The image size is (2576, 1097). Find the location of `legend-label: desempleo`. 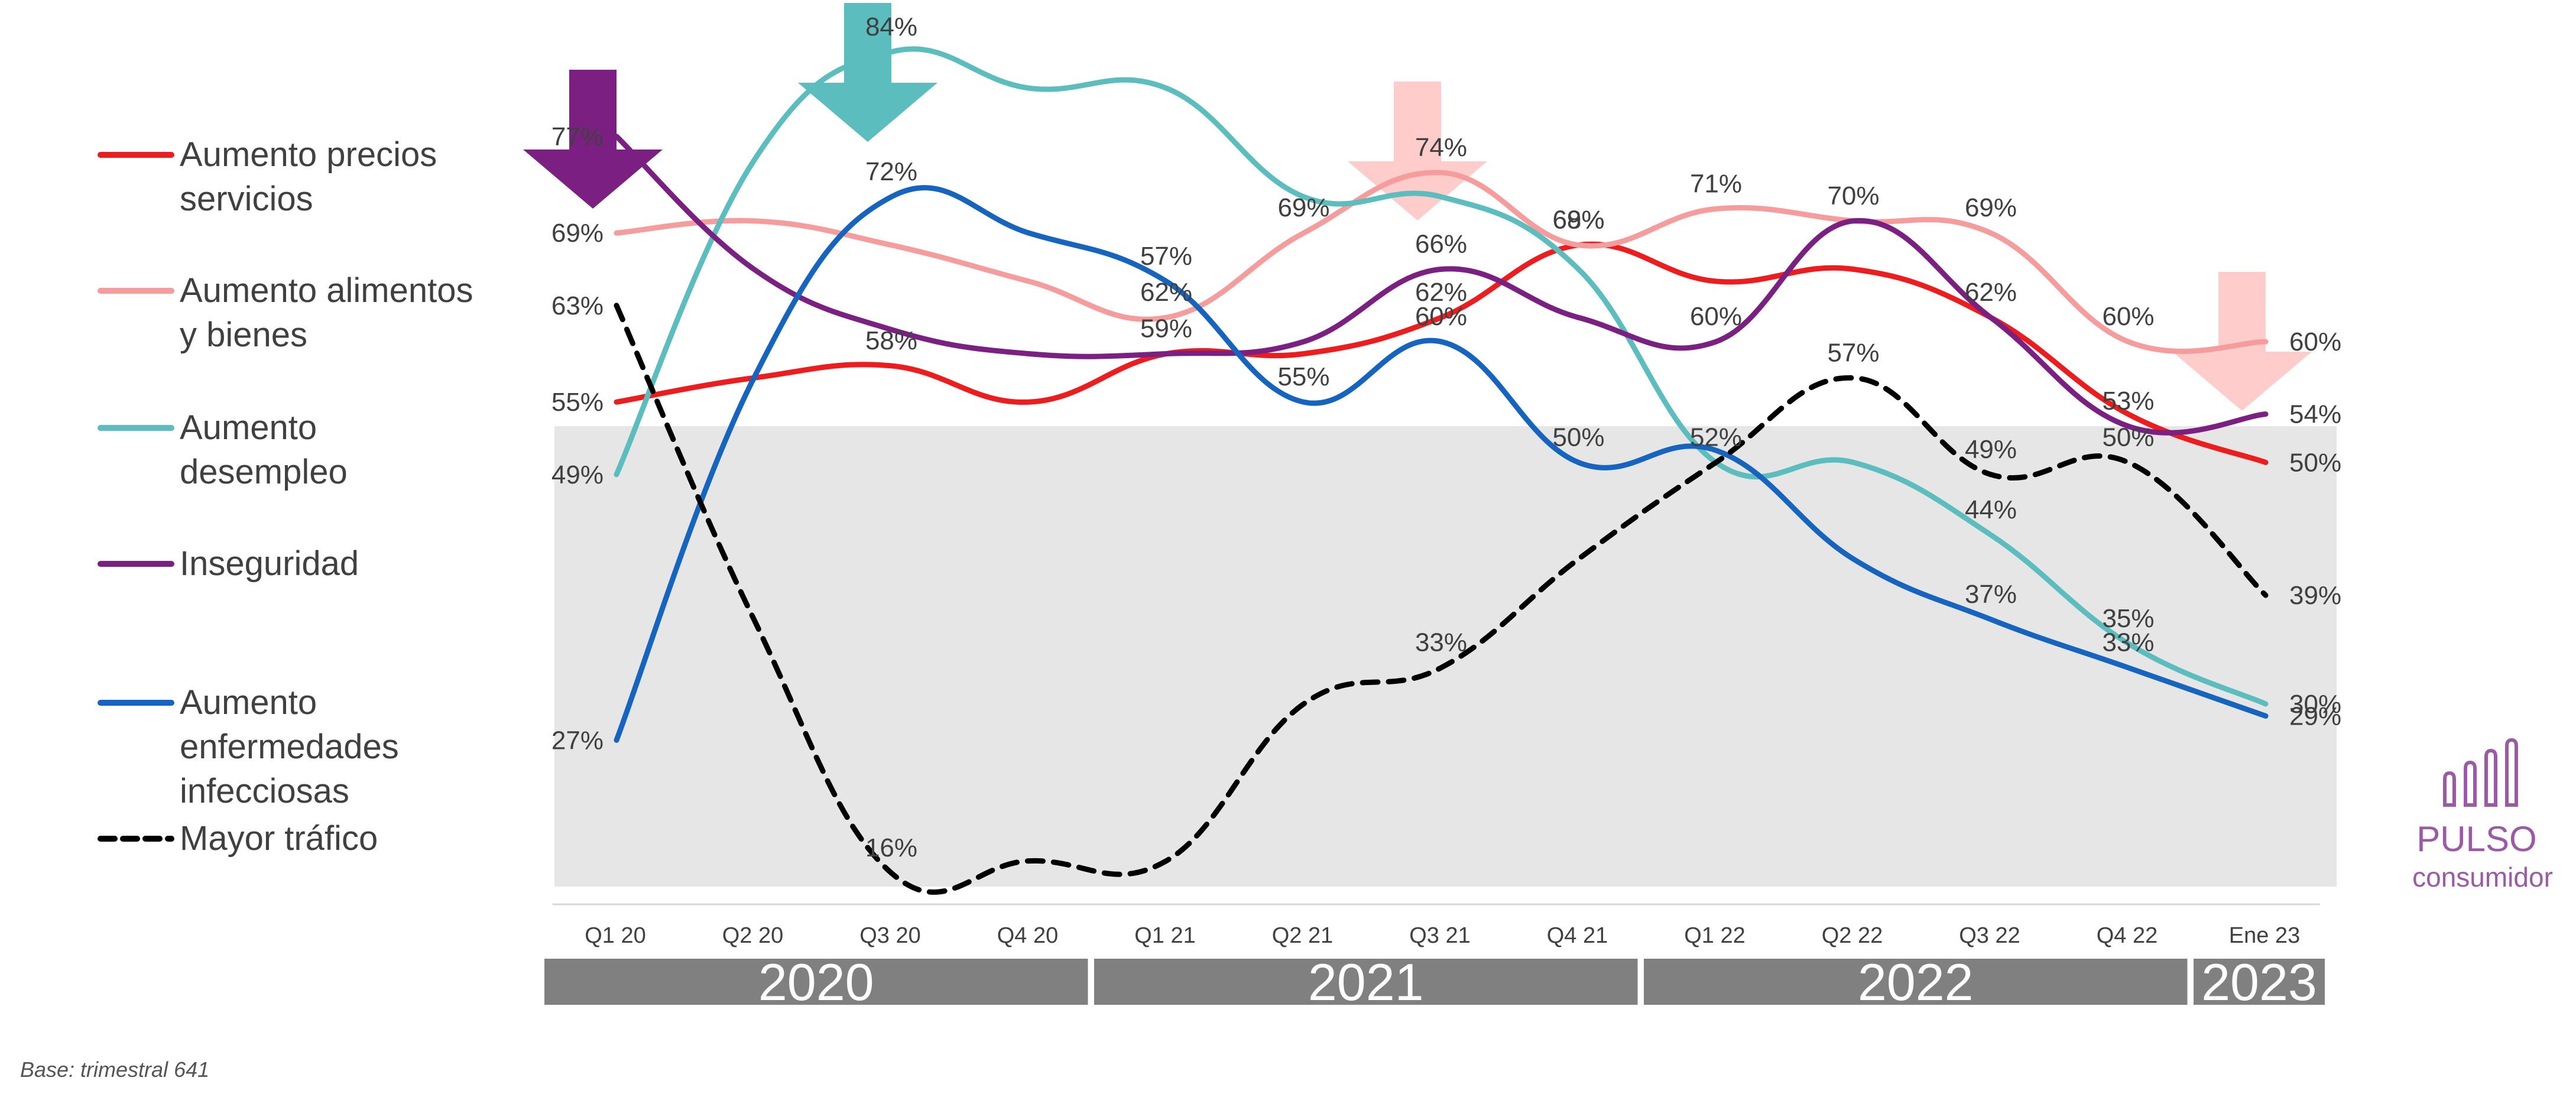

legend-label: desempleo is located at coordinates (264, 472).